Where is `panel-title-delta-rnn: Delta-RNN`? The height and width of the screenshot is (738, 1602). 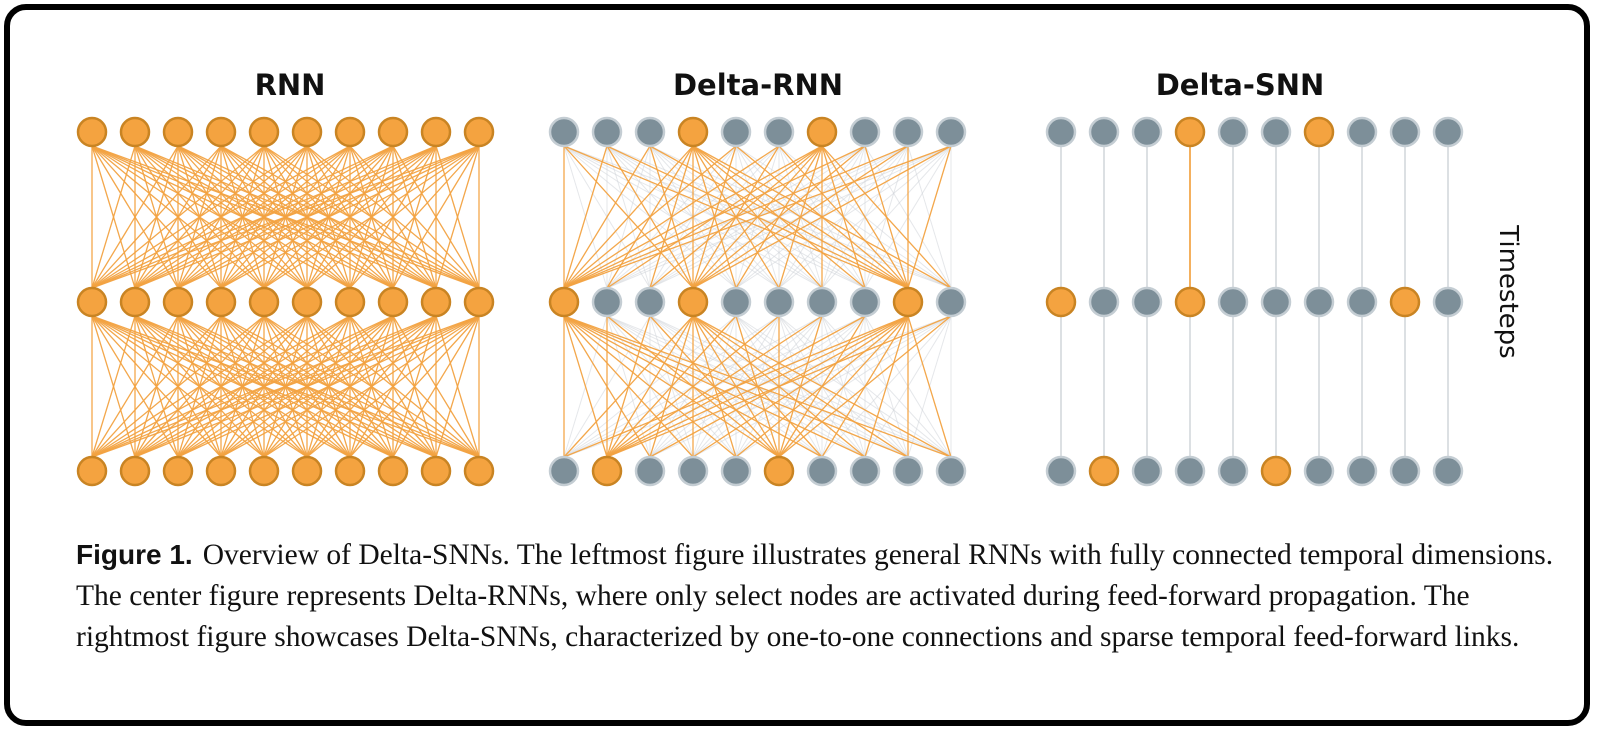 panel-title-delta-rnn: Delta-RNN is located at coordinates (758, 85).